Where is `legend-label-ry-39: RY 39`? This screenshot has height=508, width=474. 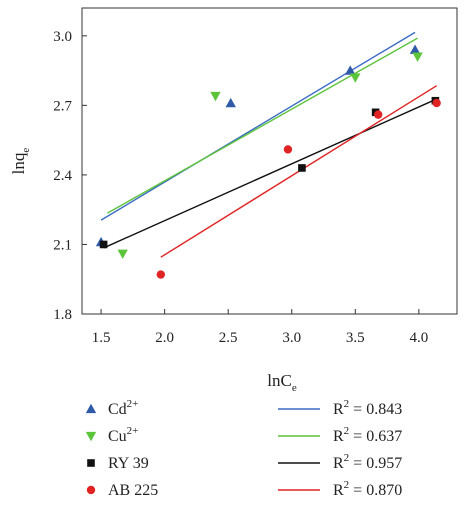 legend-label-ry-39: RY 39 is located at coordinates (128, 463).